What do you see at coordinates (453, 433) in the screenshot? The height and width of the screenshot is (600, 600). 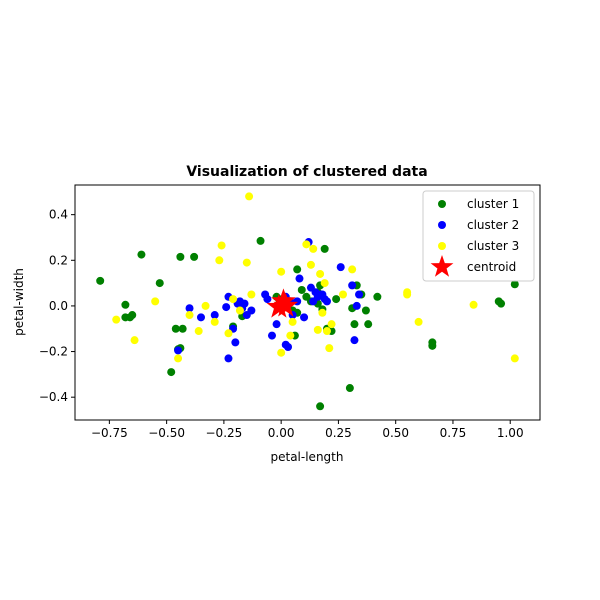 I see `x-tick-label: 0.75` at bounding box center [453, 433].